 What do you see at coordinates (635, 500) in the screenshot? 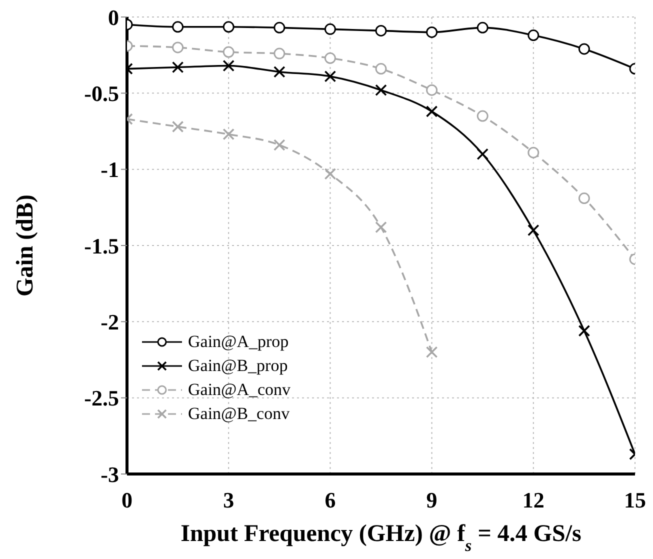
I see `x-tick-label: 15` at bounding box center [635, 500].